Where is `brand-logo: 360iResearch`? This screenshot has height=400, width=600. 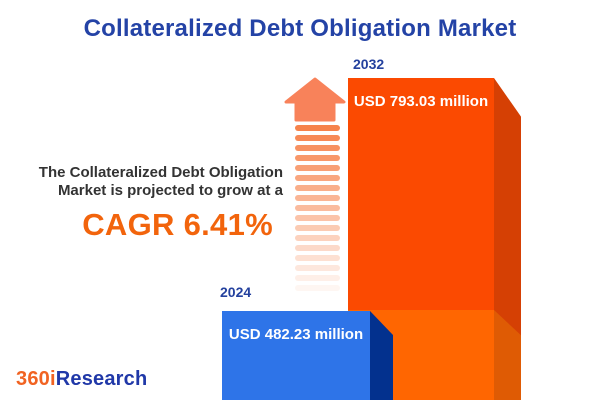 brand-logo: 360iResearch is located at coordinates (81, 379).